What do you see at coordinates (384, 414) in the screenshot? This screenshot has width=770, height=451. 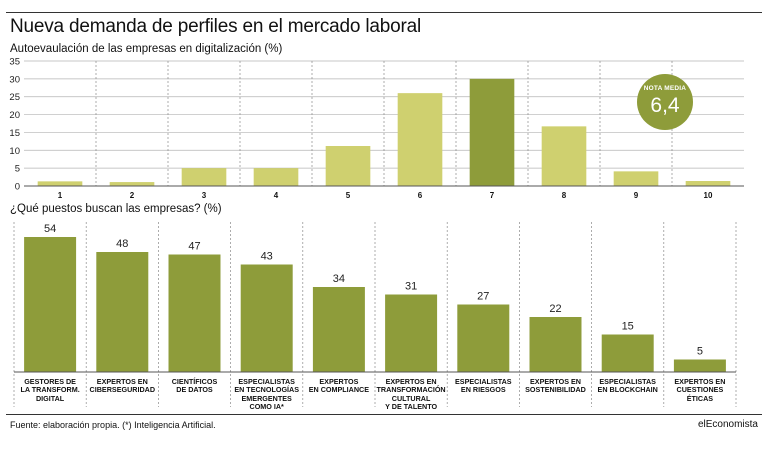 I see `footer-rule` at bounding box center [384, 414].